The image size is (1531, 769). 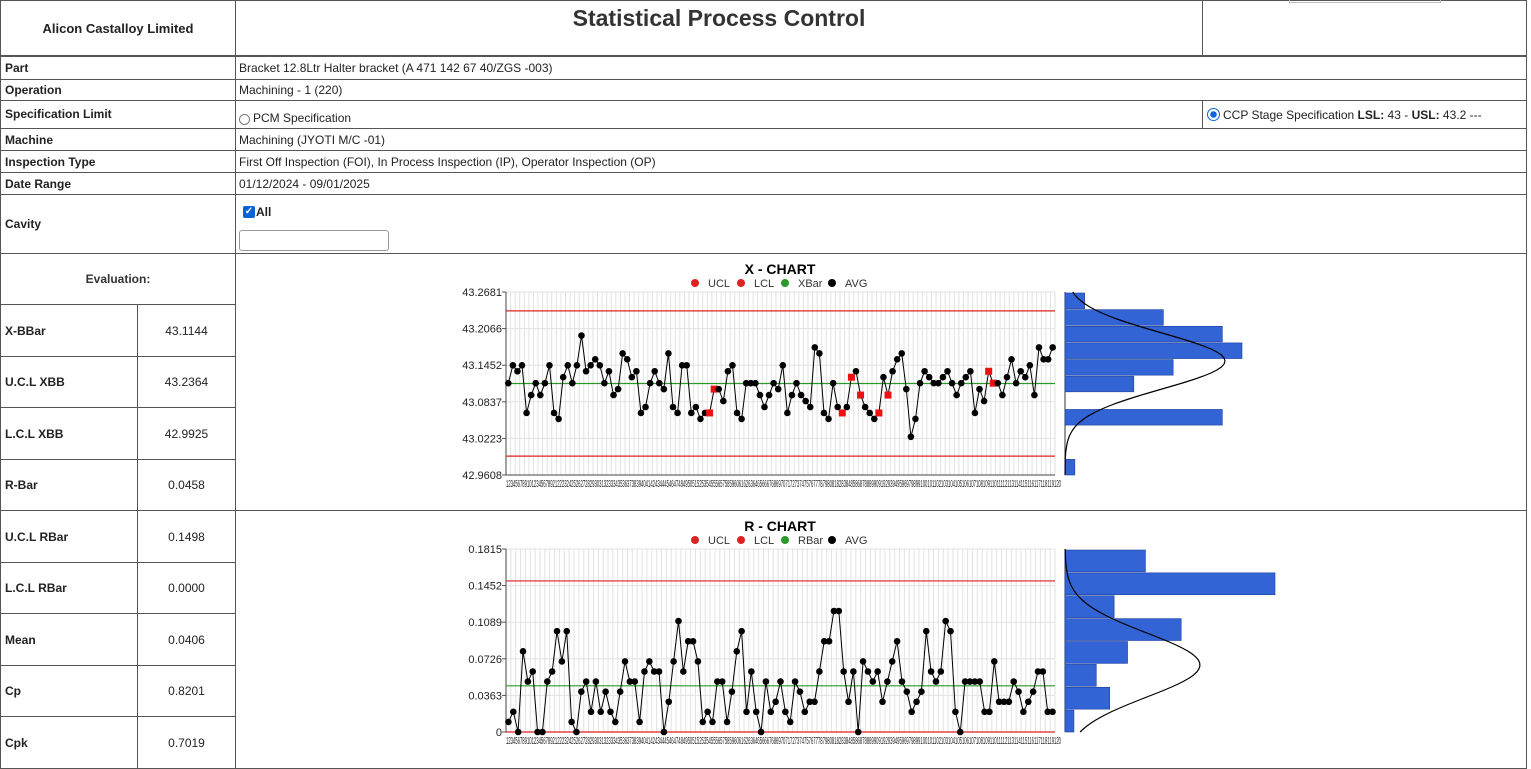 What do you see at coordinates (69, 330) in the screenshot?
I see `eval-label-0: X-BBar` at bounding box center [69, 330].